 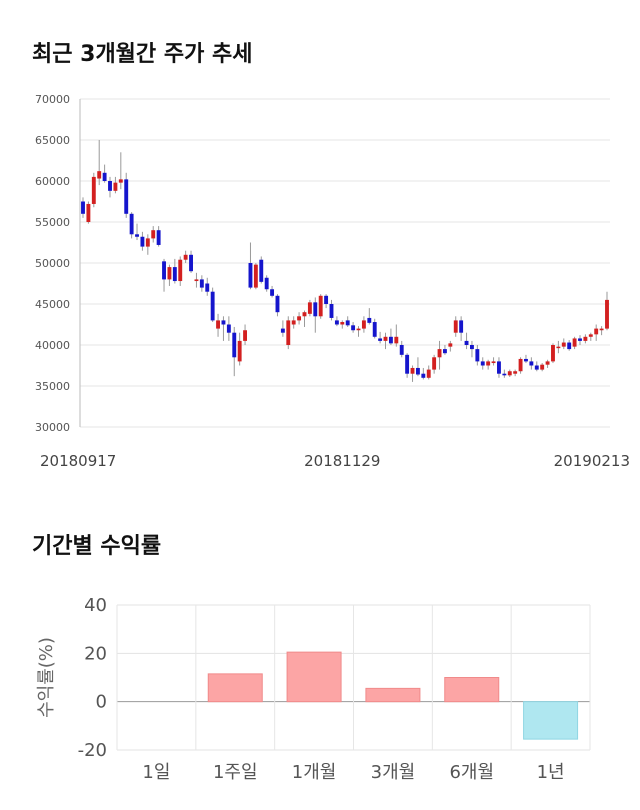 What do you see at coordinates (235, 772) in the screenshot?
I see `x-category-label: 1주일` at bounding box center [235, 772].